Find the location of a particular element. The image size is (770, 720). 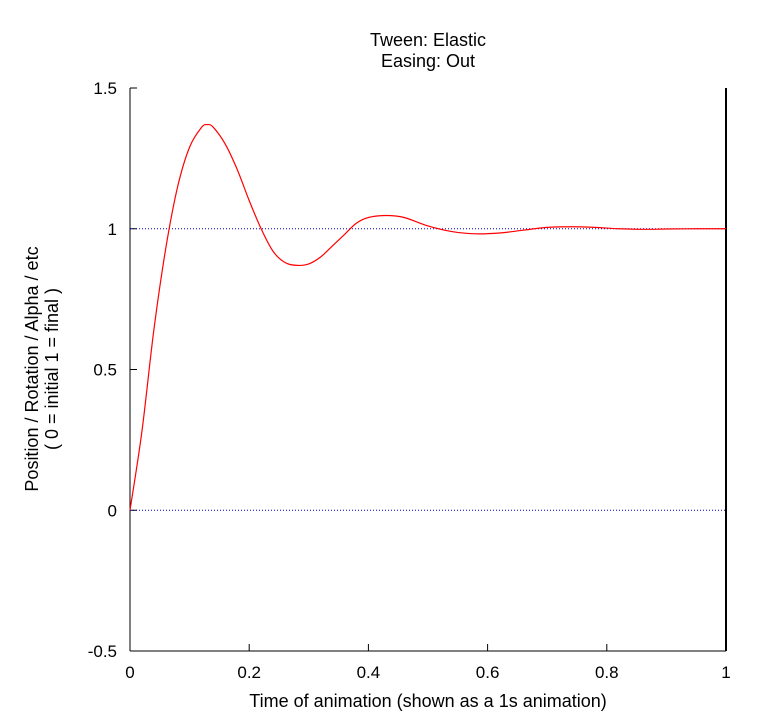

chart-title: Tween: Elastic is located at coordinates (428, 40).